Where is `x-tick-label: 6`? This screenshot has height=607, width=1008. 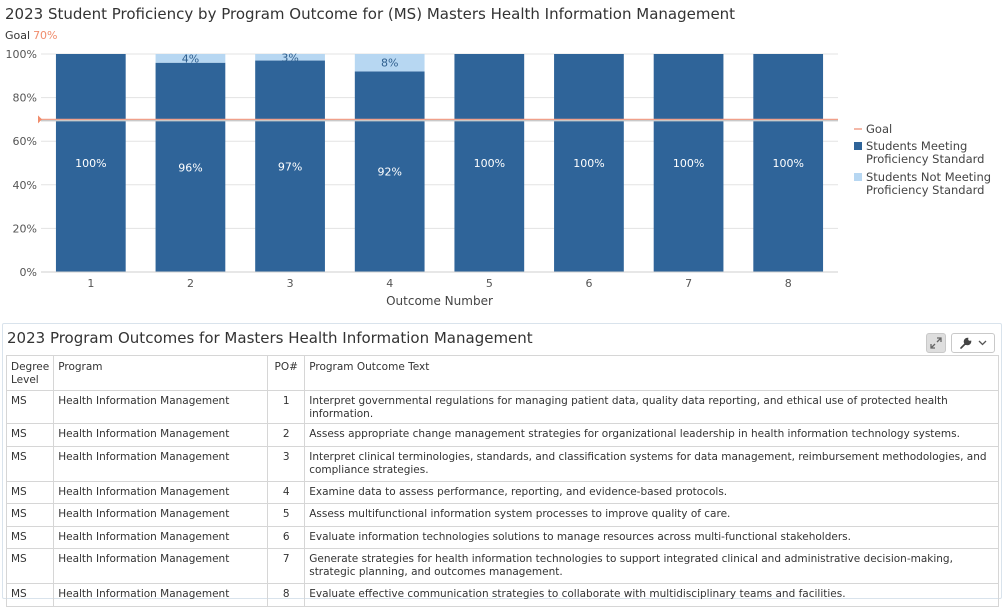
x-tick-label: 6 is located at coordinates (588, 283).